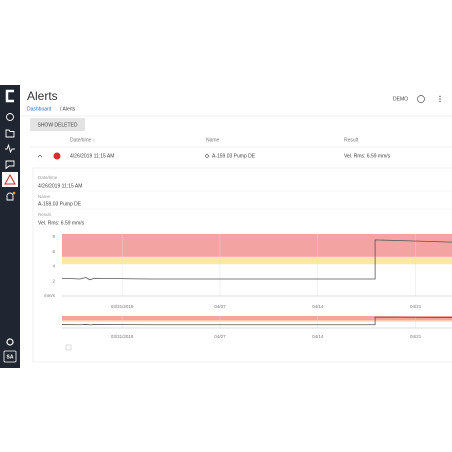 Image resolution: width=452 pixels, height=452 pixels. Describe the element at coordinates (421, 99) in the screenshot. I see `help-button` at that location.